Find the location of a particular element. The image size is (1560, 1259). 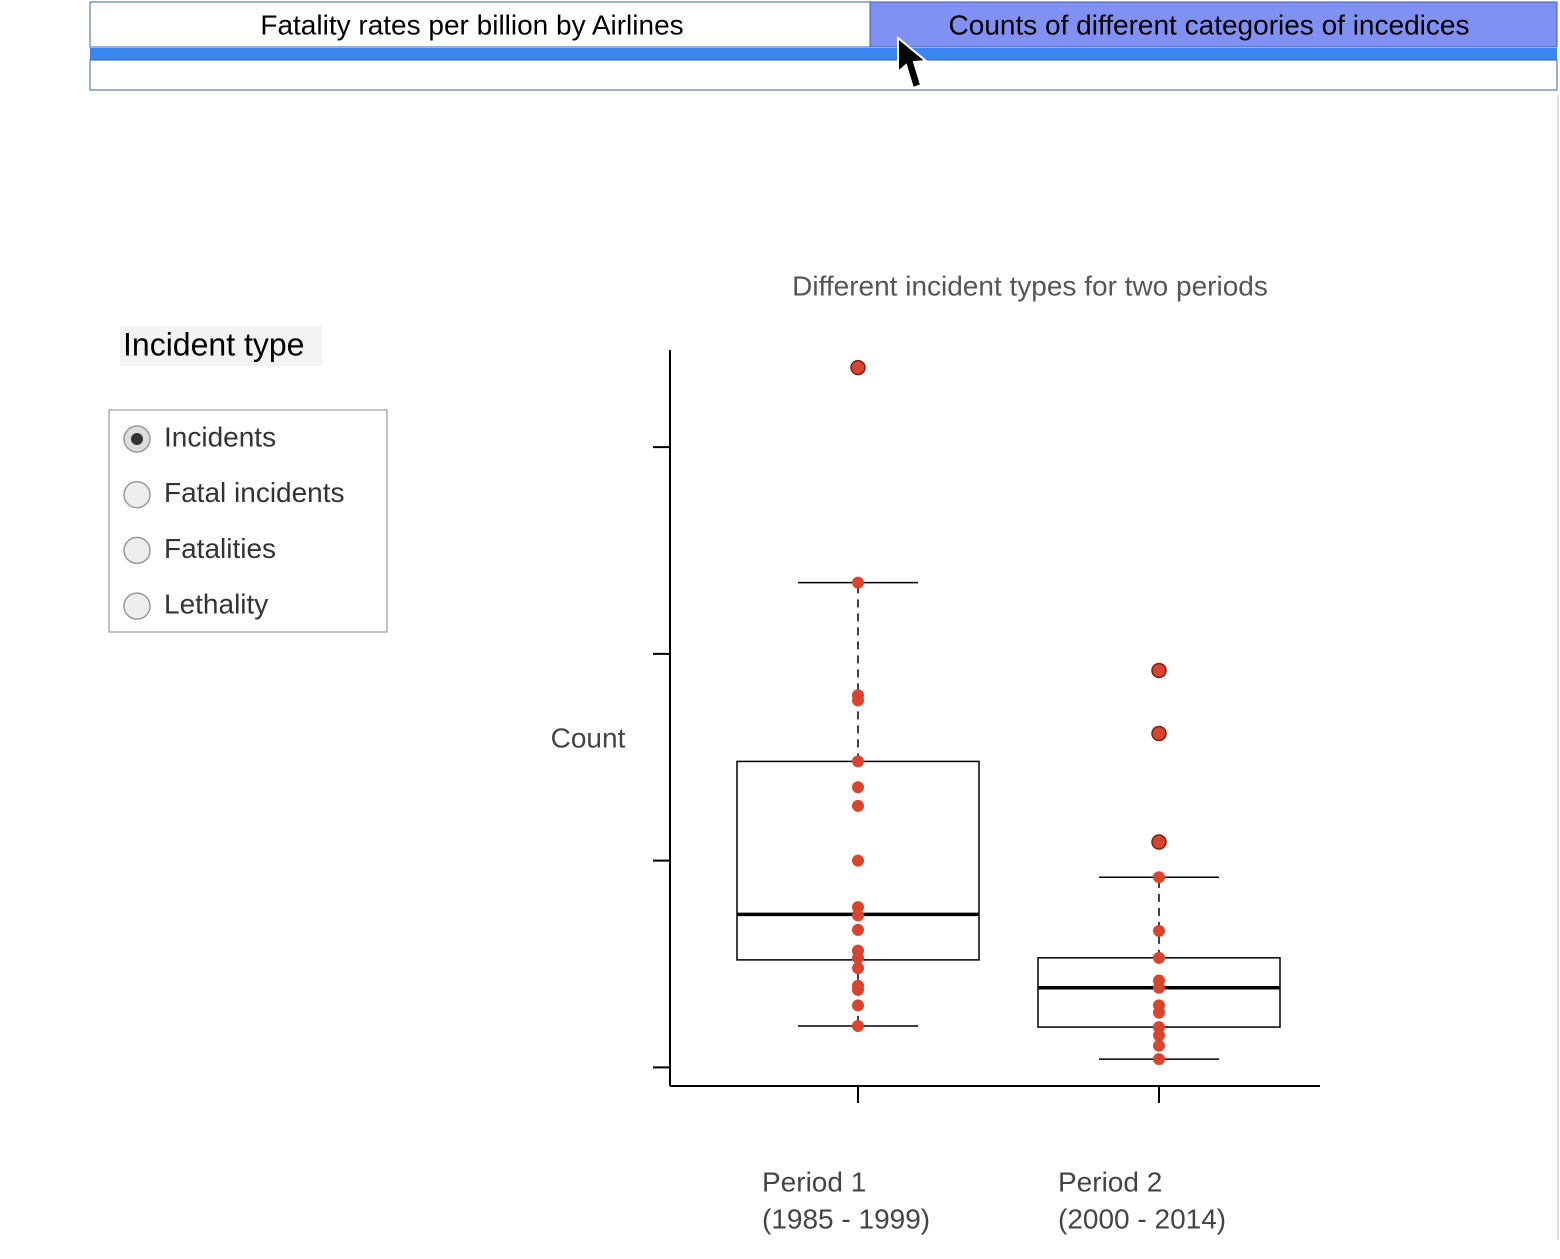

radio-label: Fatal incidents is located at coordinates (254, 492).